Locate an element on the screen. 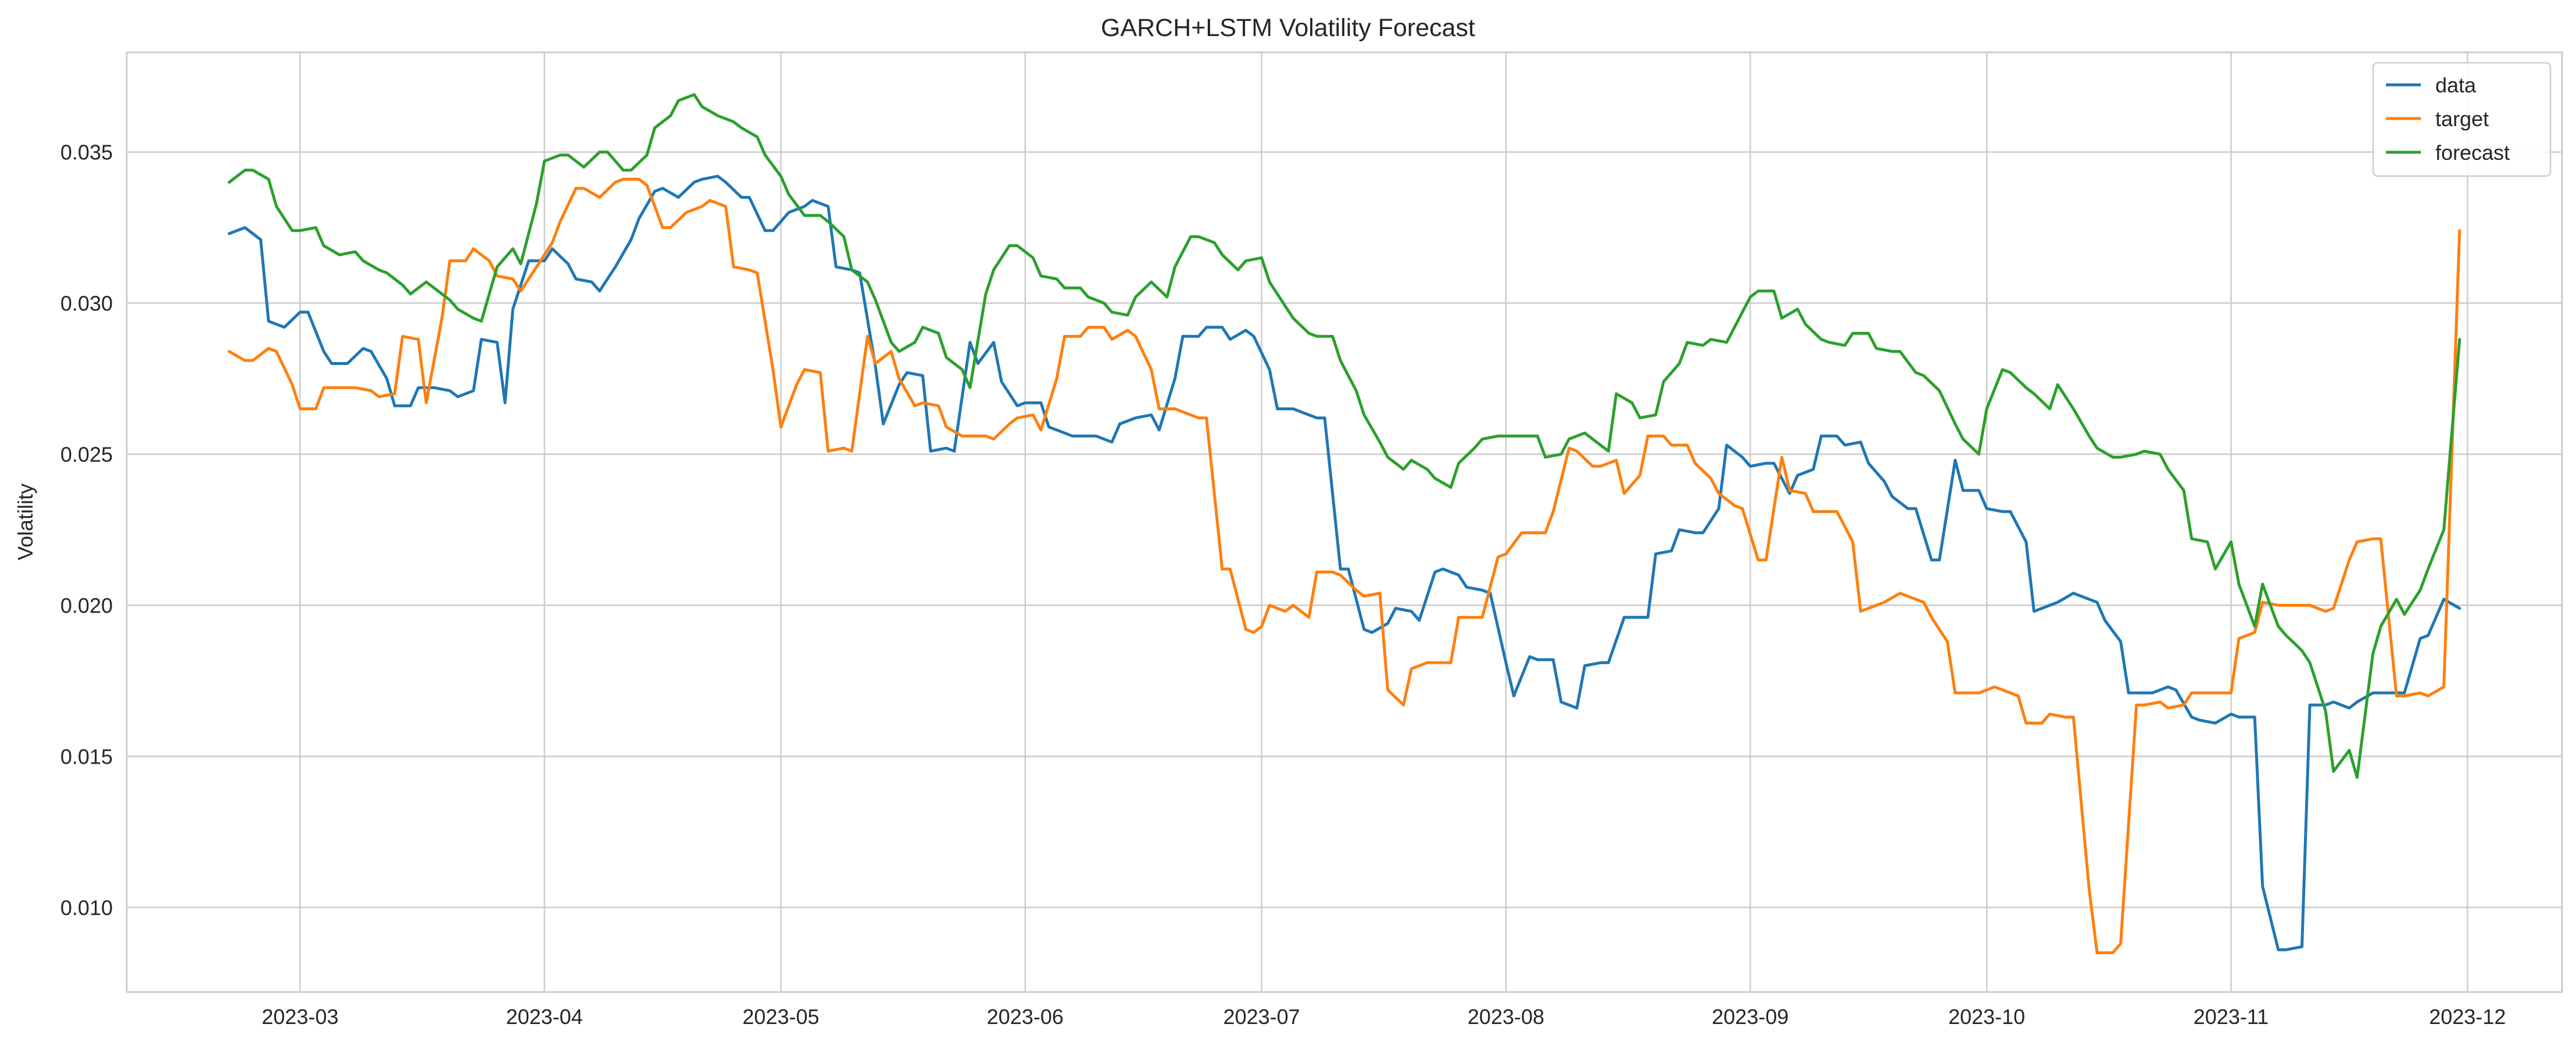 This screenshot has height=1049, width=2576. x-tick-label: 2023-03 is located at coordinates (300, 1017).